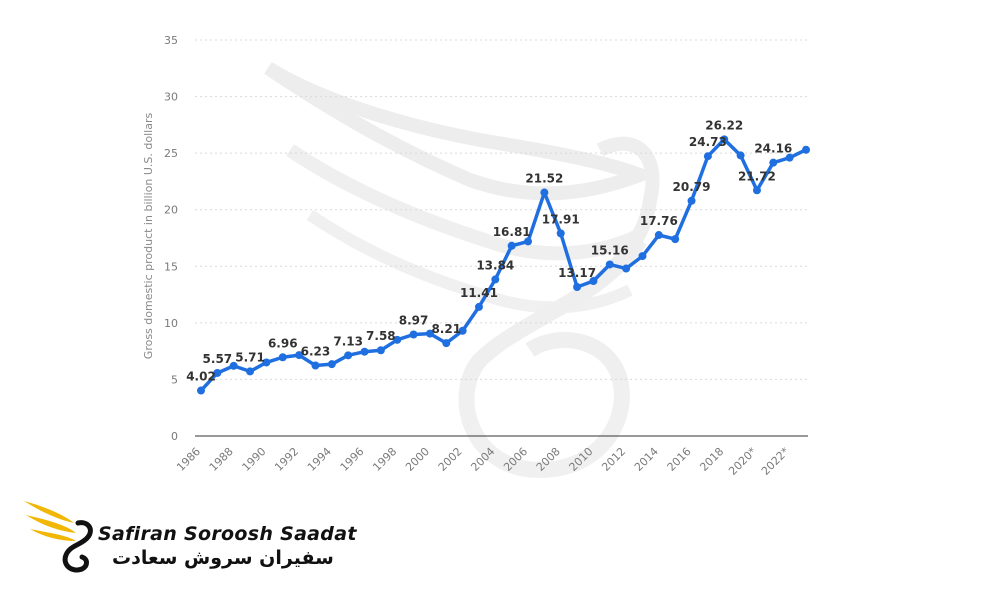 The width and height of the screenshot is (1000, 600). Describe the element at coordinates (757, 176) in the screenshot. I see `data-label: 21.72` at that location.